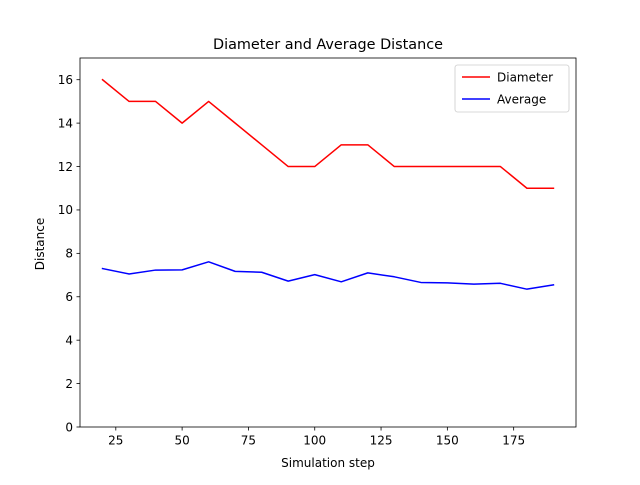  Describe the element at coordinates (65, 210) in the screenshot. I see `y-tick-label: 10` at that location.